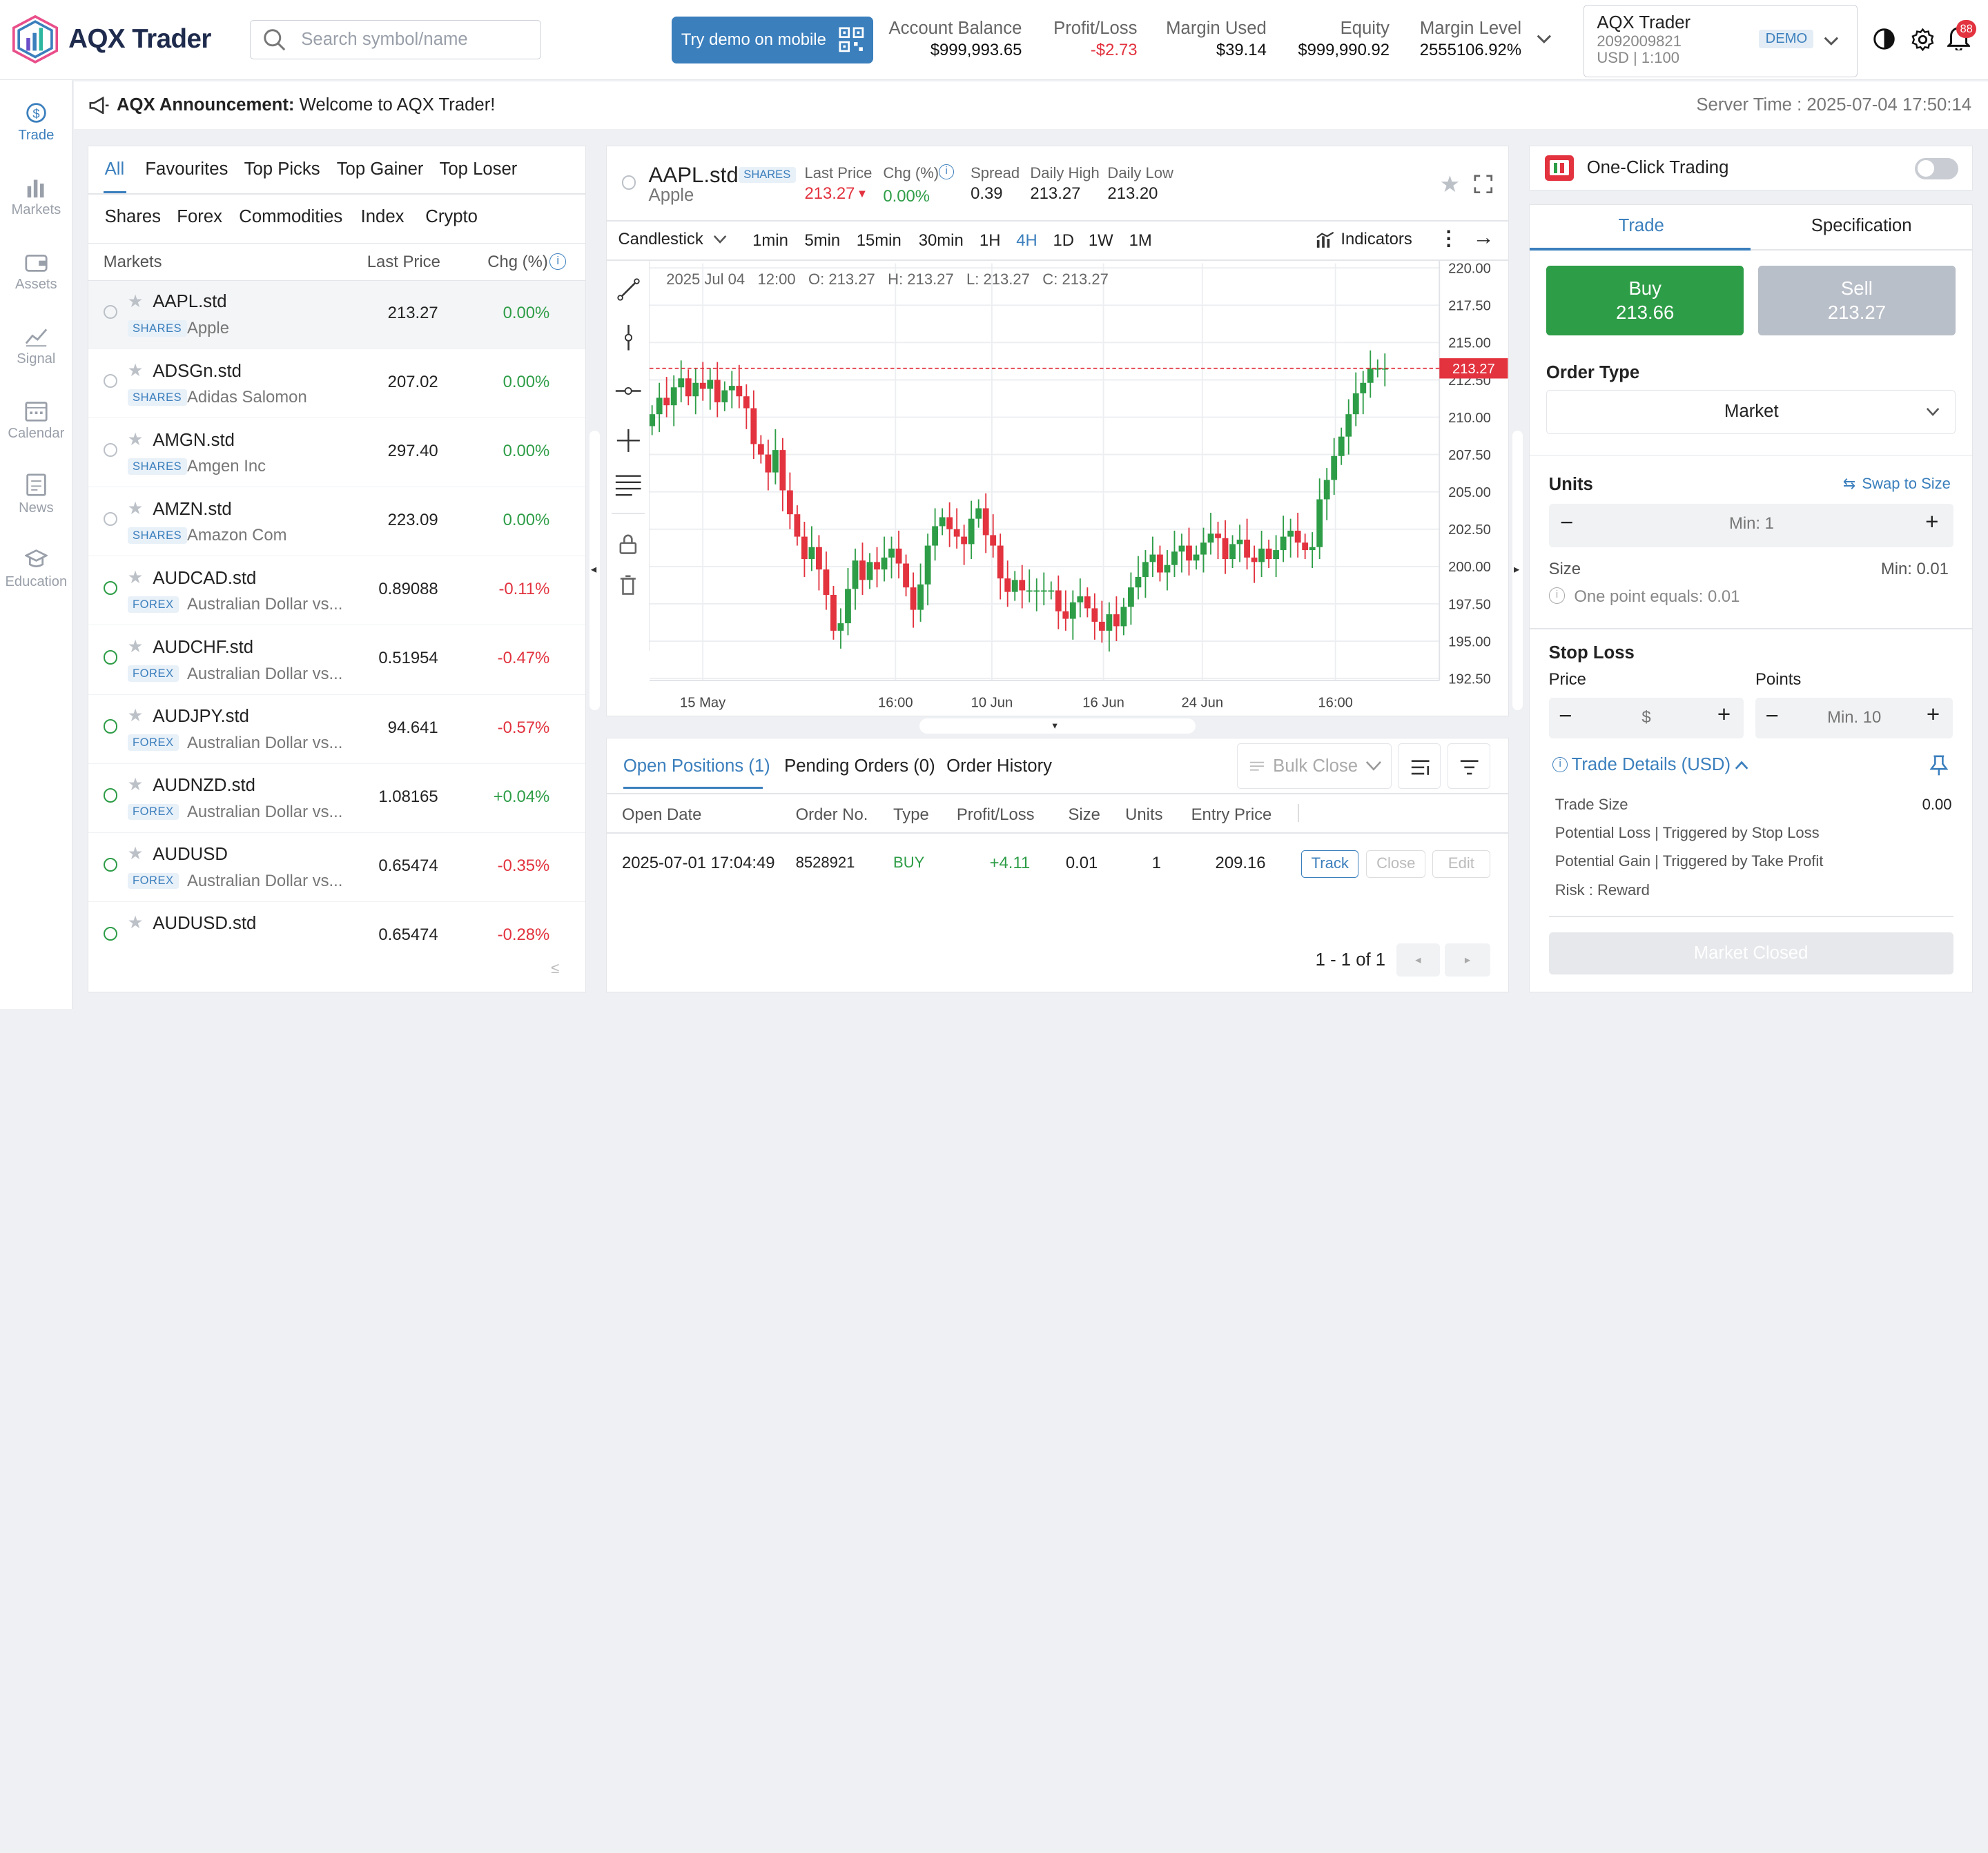  I want to click on trade-splitter, so click(1517, 570).